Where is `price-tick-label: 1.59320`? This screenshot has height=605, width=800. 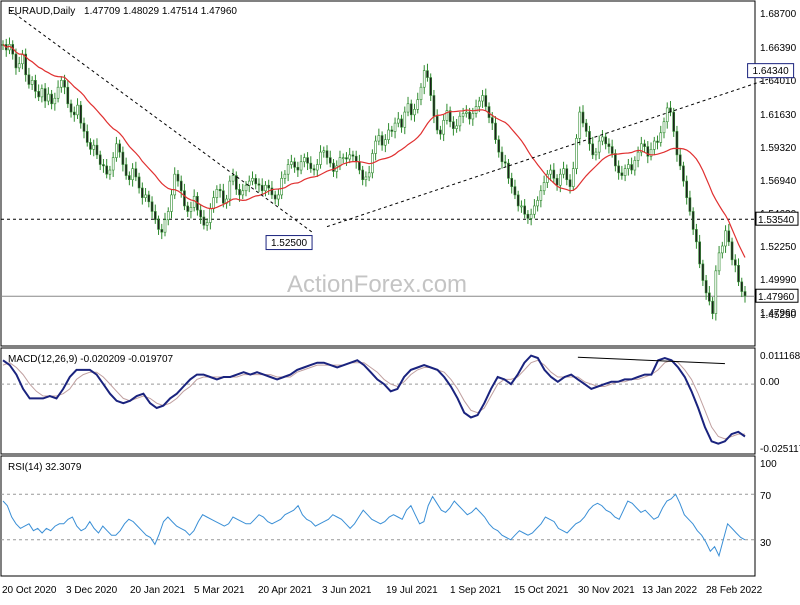
price-tick-label: 1.59320 is located at coordinates (778, 148).